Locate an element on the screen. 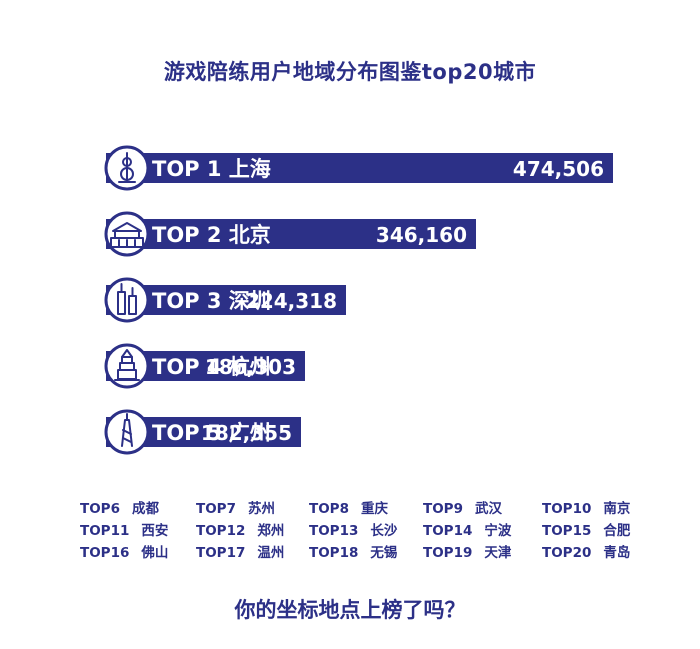 The width and height of the screenshot is (700, 649). city-label: 宁波 is located at coordinates (498, 531).